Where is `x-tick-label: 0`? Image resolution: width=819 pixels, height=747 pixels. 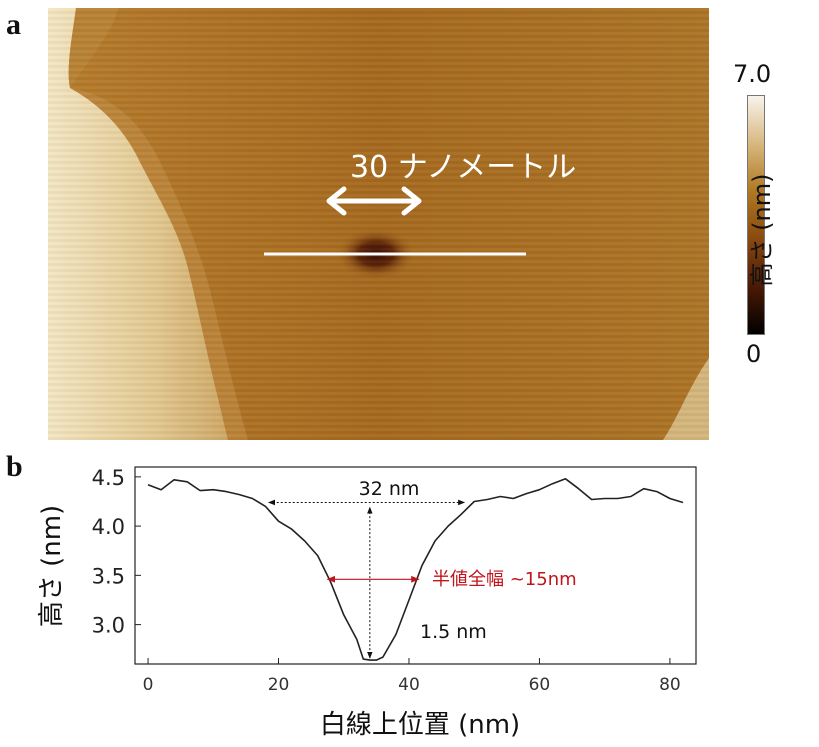
x-tick-label: 0 is located at coordinates (148, 685).